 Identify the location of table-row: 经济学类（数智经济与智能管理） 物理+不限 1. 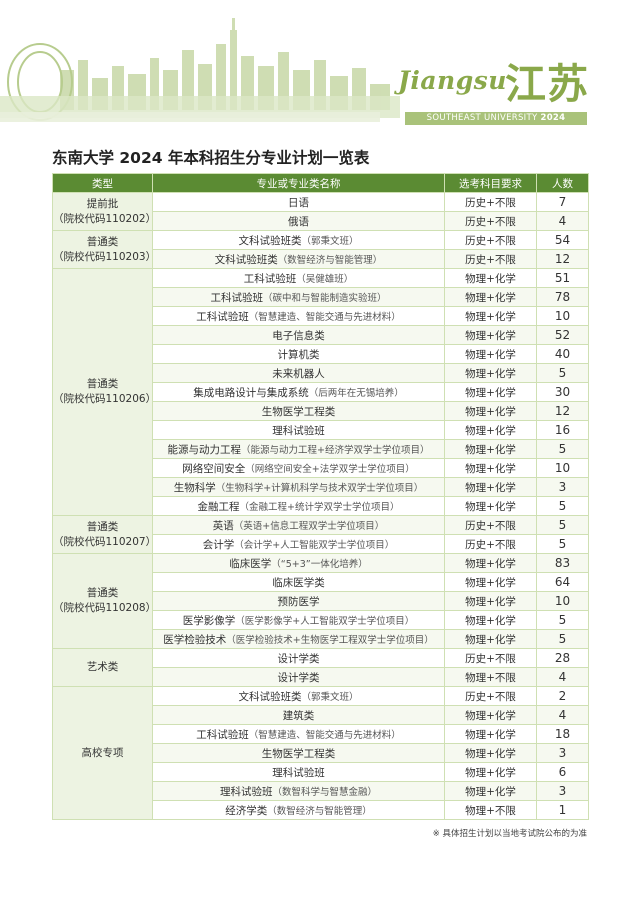
(321, 810).